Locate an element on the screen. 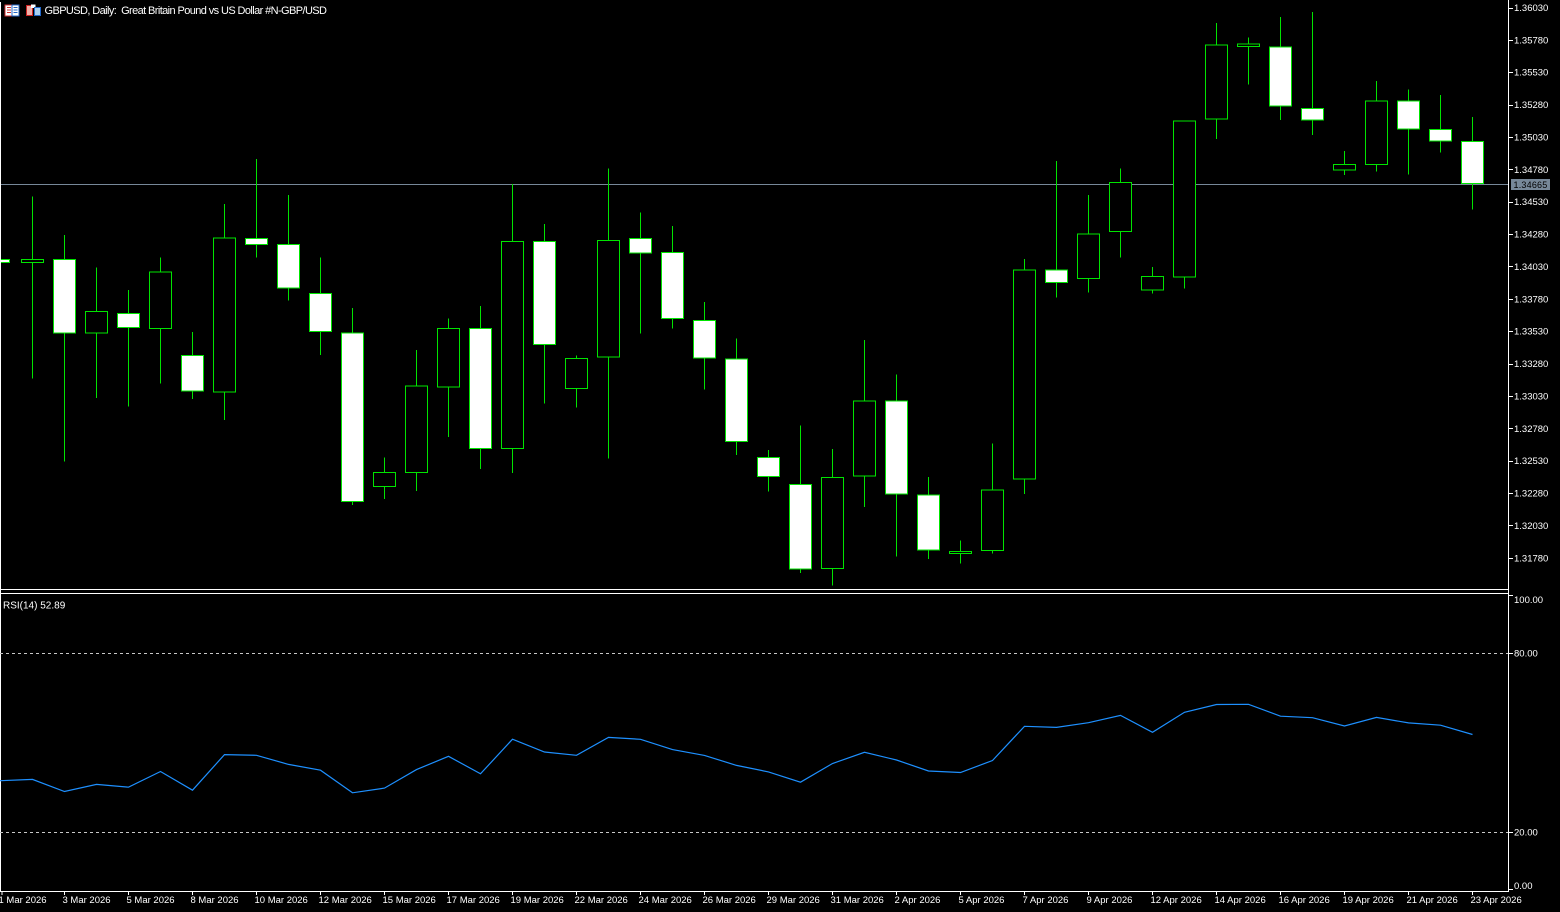 This screenshot has height=912, width=1560. svg-text: 29 Mar 2026 is located at coordinates (793, 900).